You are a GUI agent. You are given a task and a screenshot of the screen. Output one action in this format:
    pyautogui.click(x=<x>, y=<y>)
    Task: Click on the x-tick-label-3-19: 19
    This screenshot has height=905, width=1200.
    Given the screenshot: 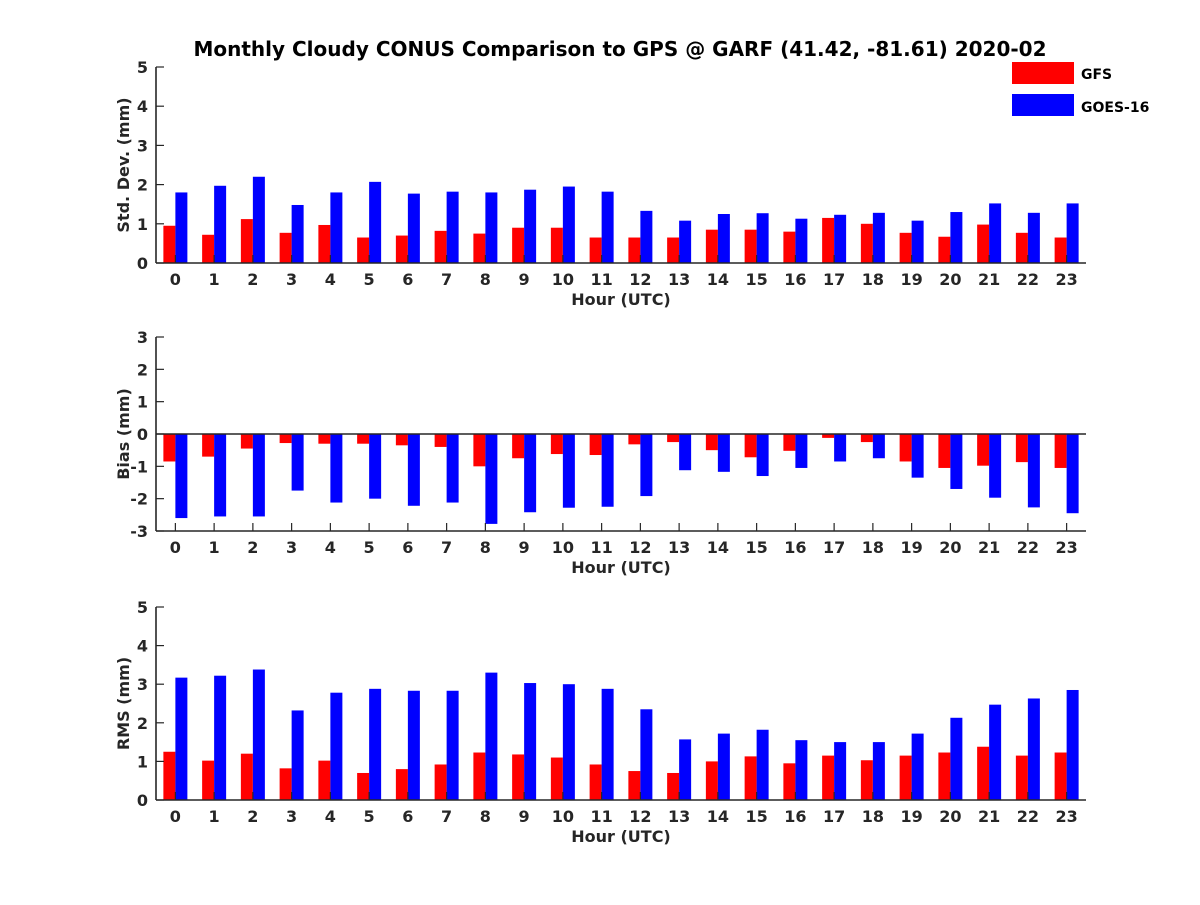 What is the action you would take?
    pyautogui.click(x=911, y=816)
    